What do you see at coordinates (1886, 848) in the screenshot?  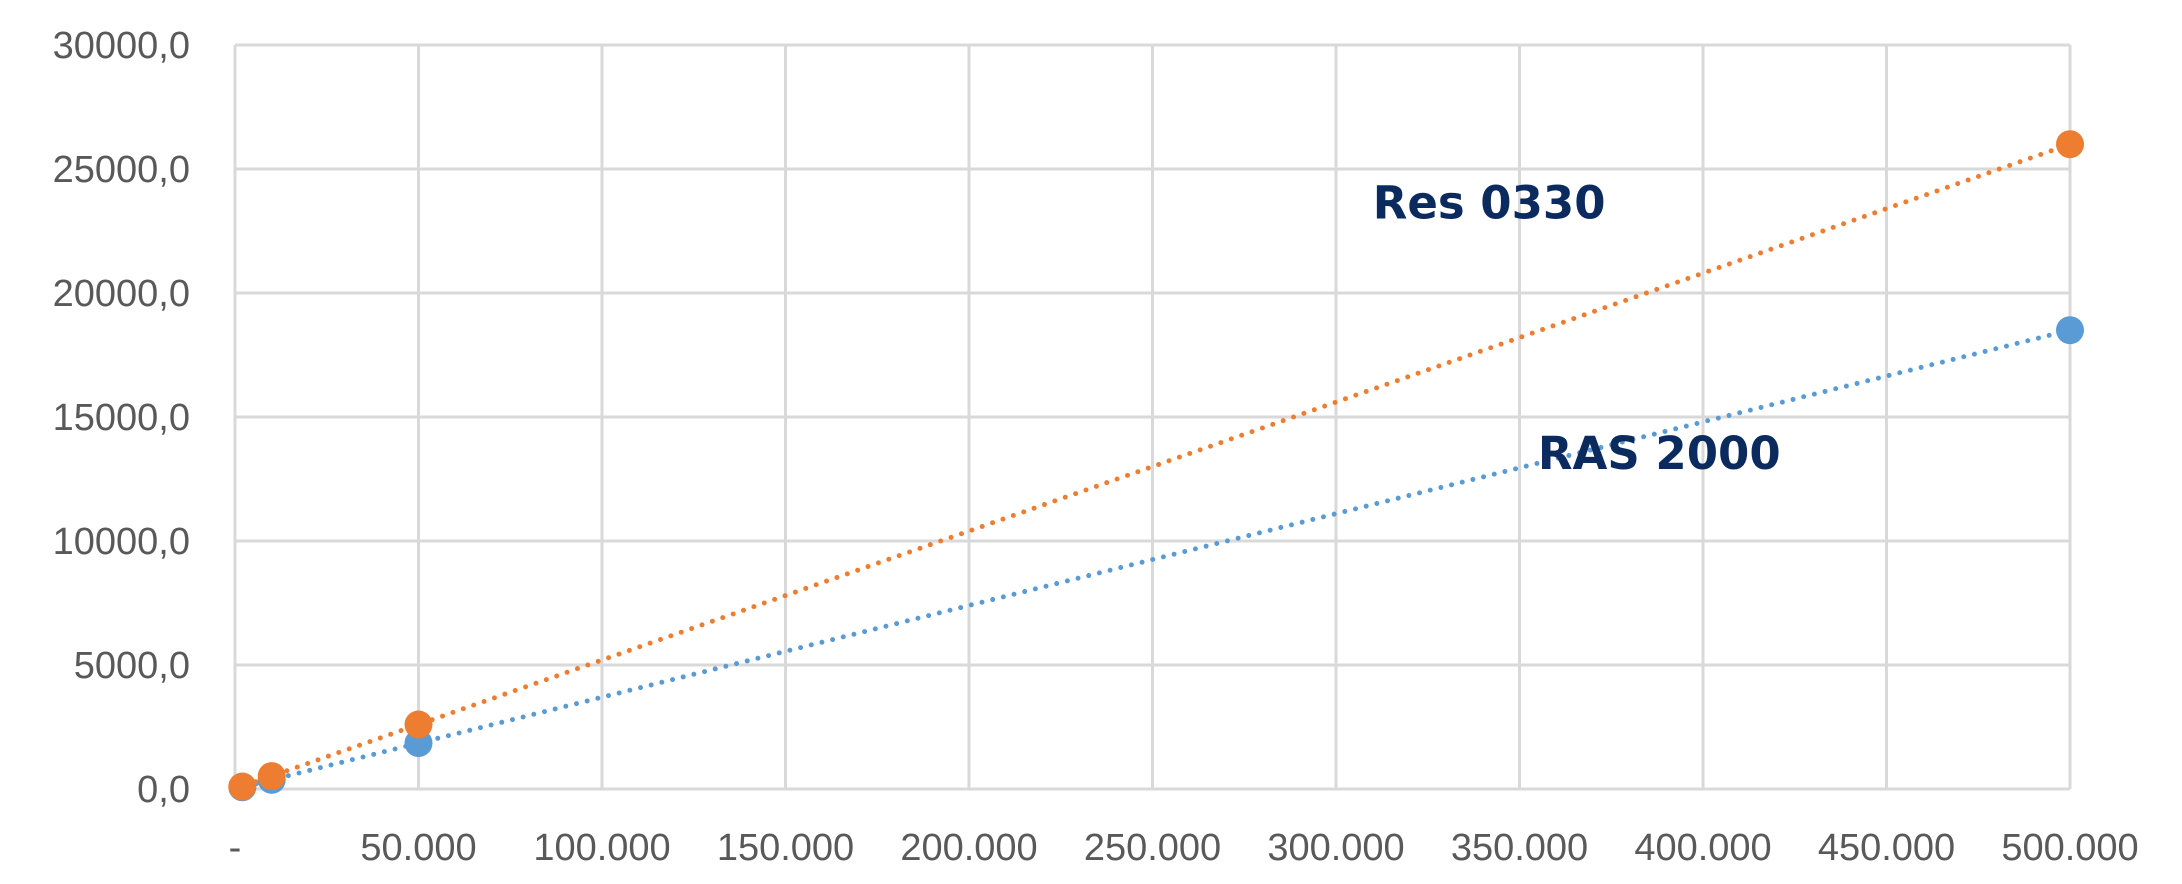 I see `x-tick-label: 450.000` at bounding box center [1886, 848].